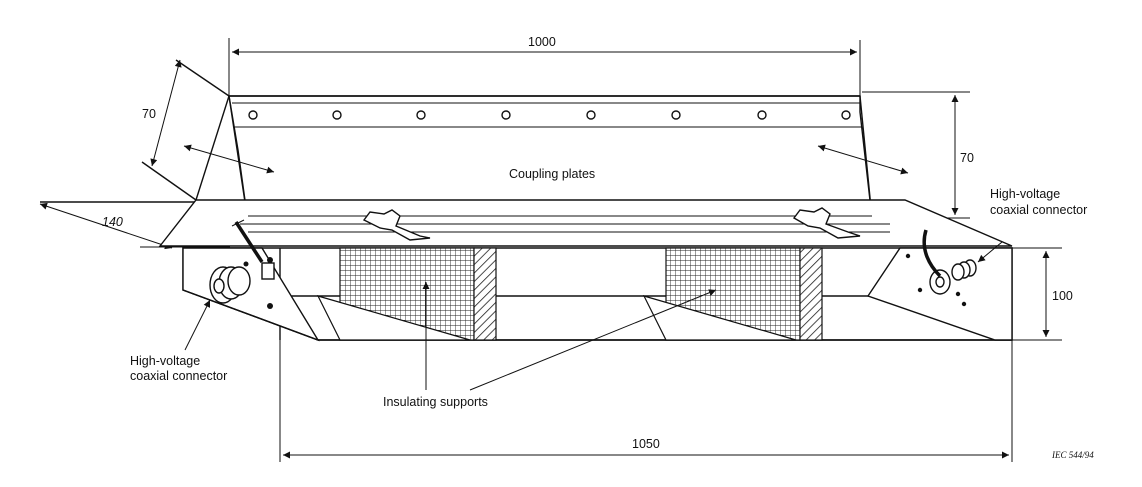 Image resolution: width=1142 pixels, height=487 pixels. I want to click on hv-connector-left-callout: High-voltage coaxial connector, so click(178, 341).